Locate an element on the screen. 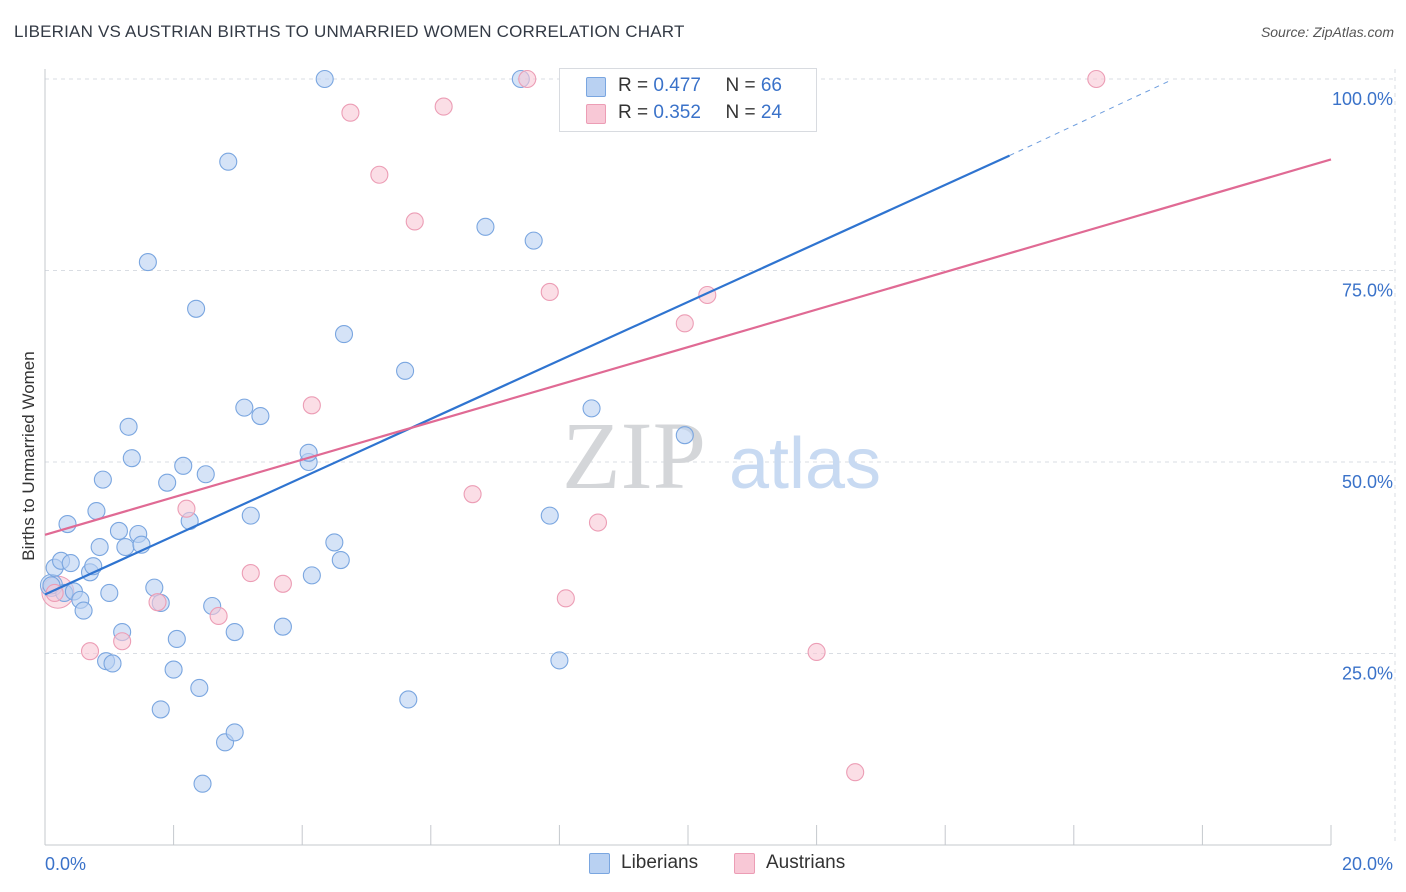 This screenshot has height=892, width=1406. watermark-zip: ZIP is located at coordinates (634, 455).